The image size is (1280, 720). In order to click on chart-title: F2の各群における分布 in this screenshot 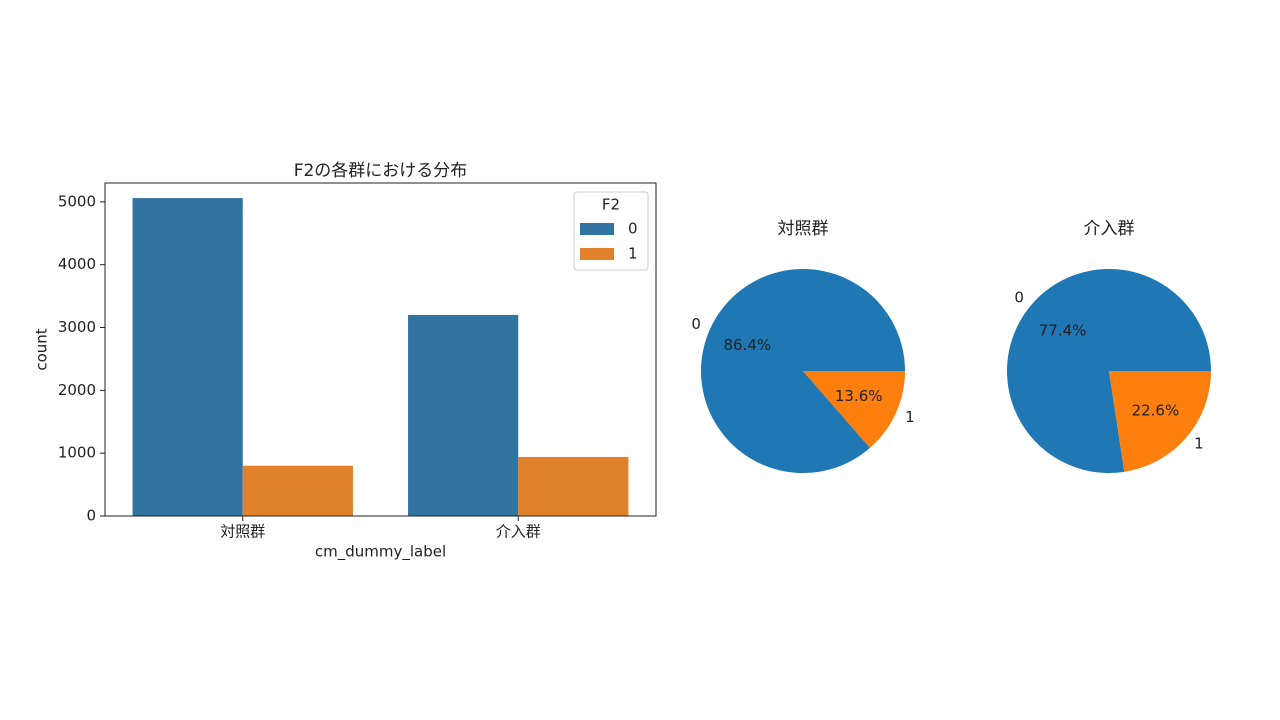, I will do `click(381, 171)`.